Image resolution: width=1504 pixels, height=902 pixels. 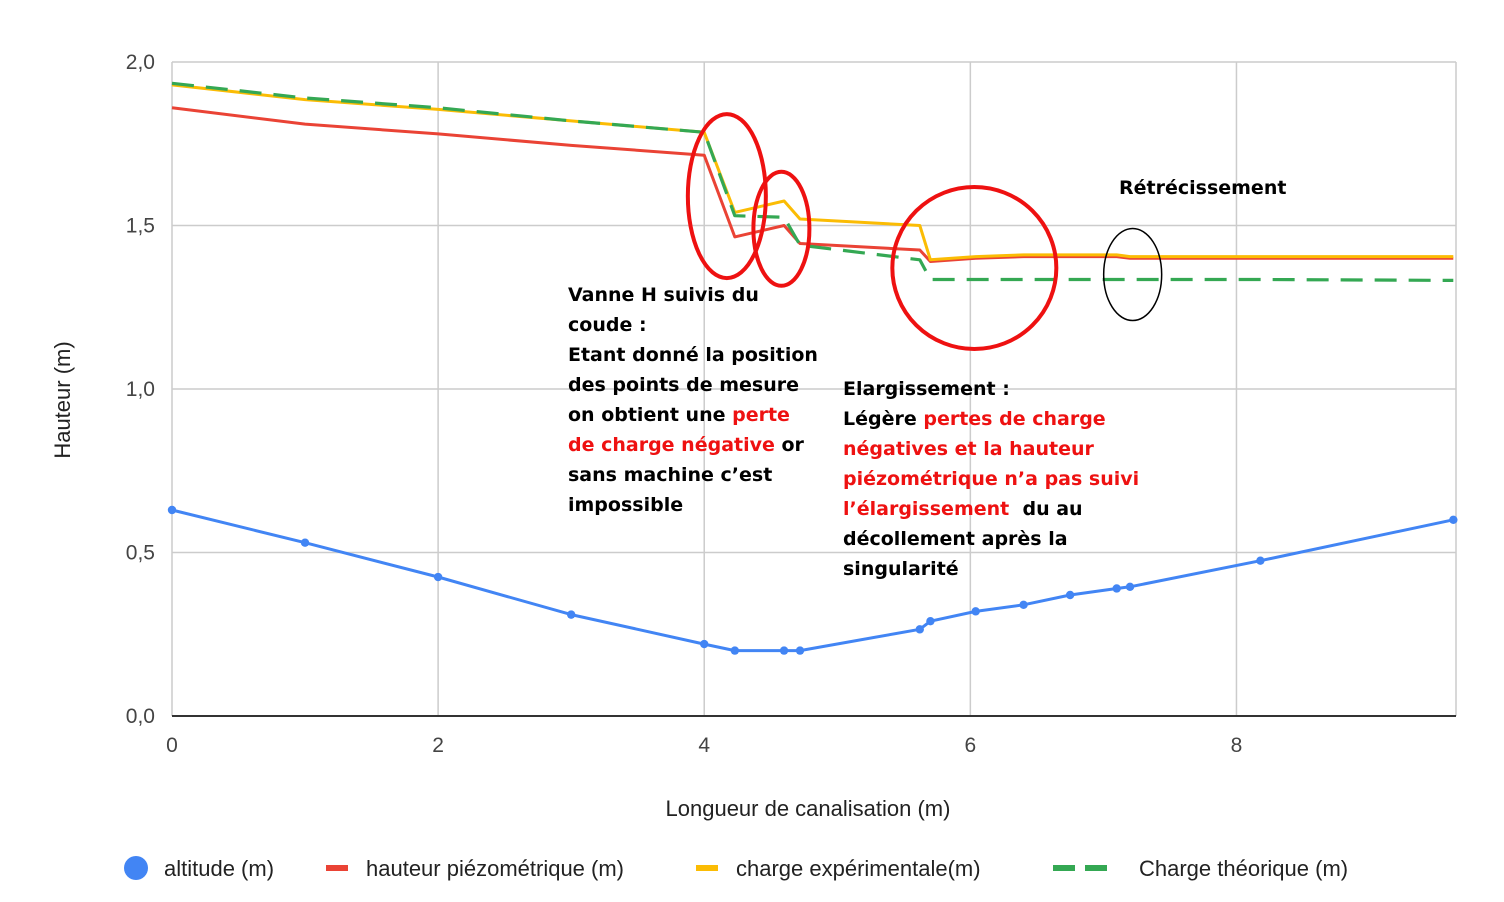 I want to click on y-axis-label: Hauteur (m), so click(x=62, y=399).